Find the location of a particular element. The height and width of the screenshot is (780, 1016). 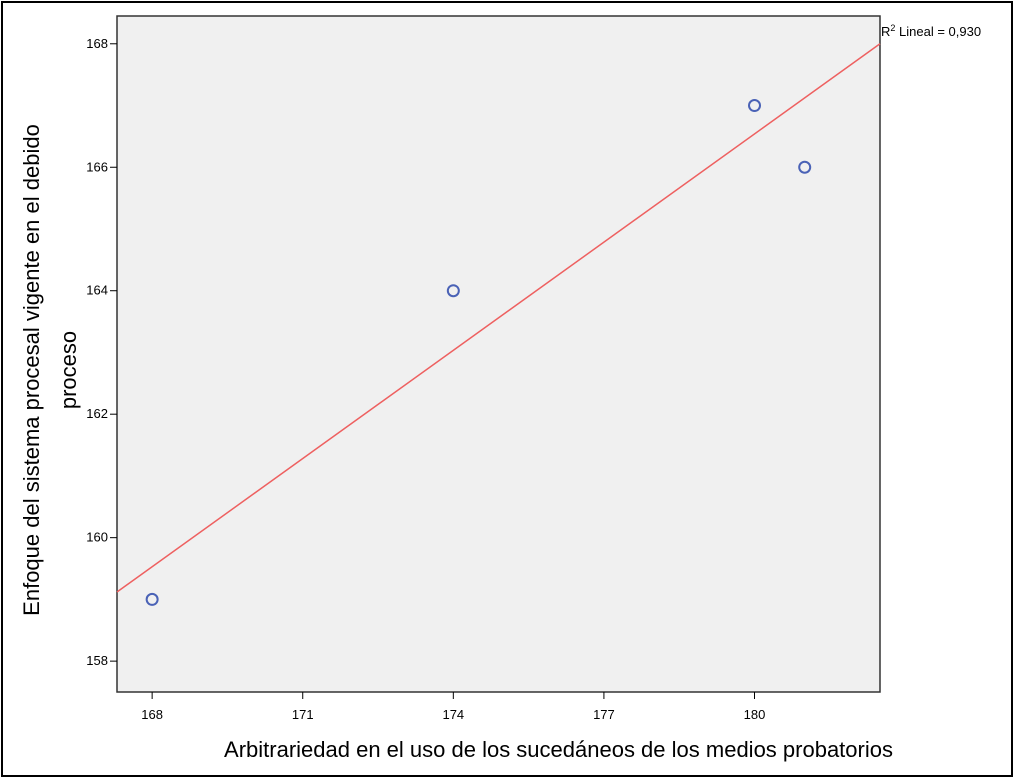

y-tick-label: 166 is located at coordinates (97, 166).